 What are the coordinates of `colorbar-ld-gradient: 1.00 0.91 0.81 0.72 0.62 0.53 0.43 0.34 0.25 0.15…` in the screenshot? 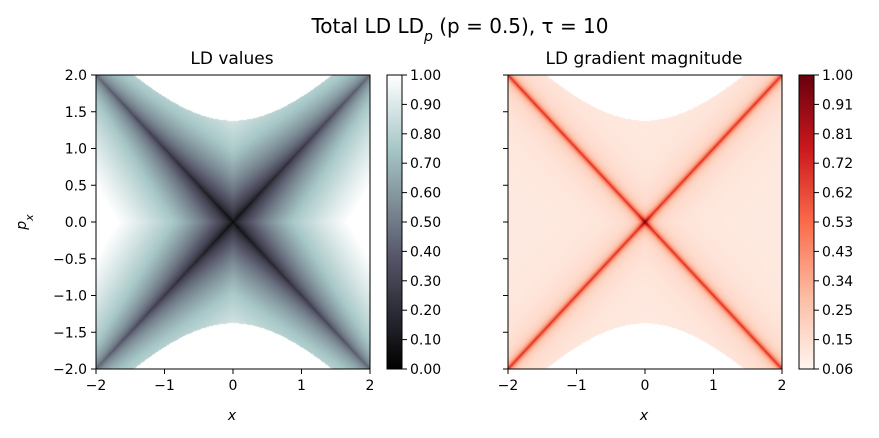 It's located at (825, 223).